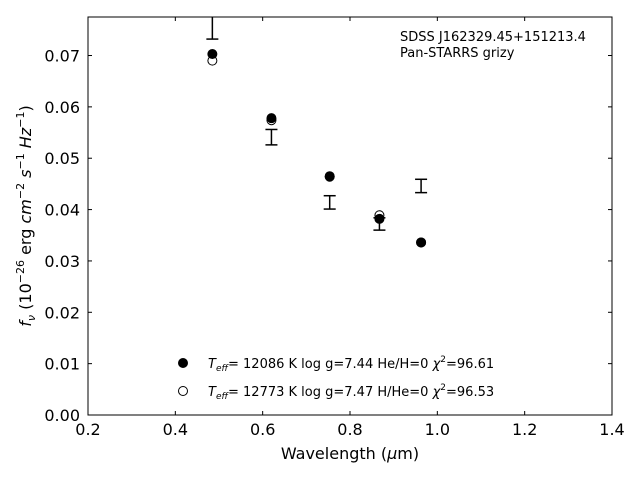  I want to click on y-tick-label-5: 0.05, so click(62, 158).